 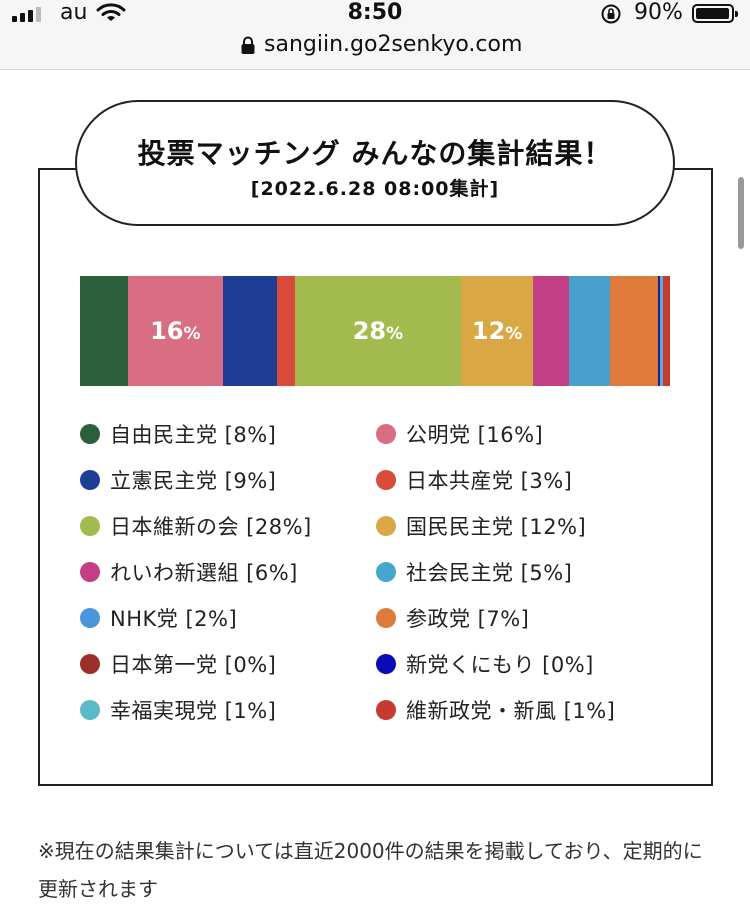 I want to click on legend-item: 社会民主党 [5%], so click(x=524, y=572).